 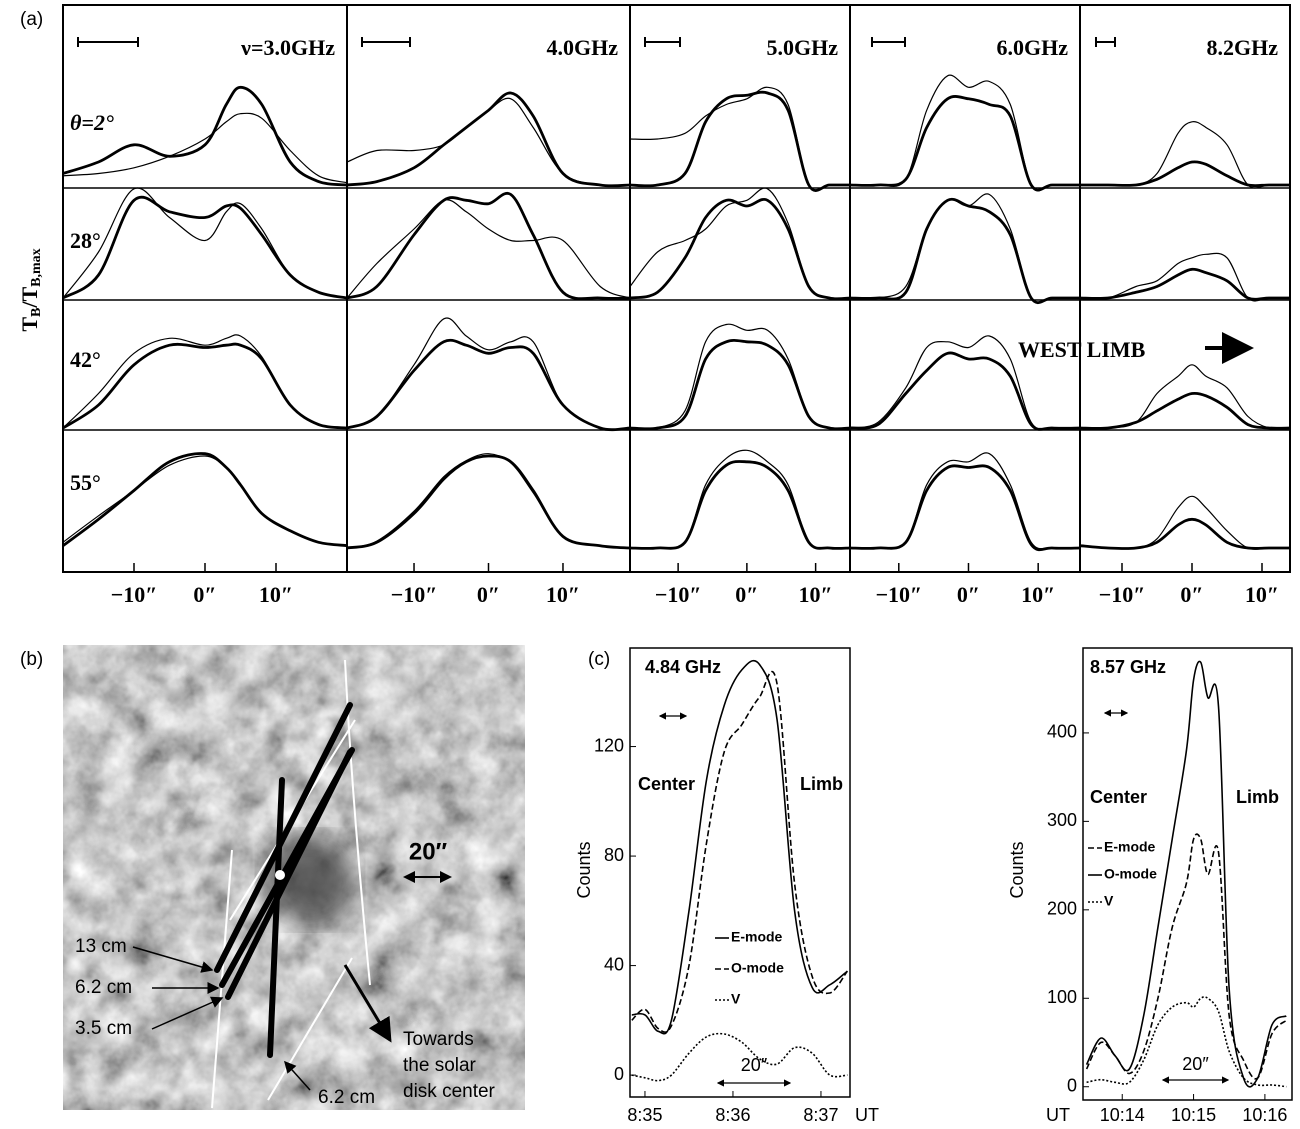 What do you see at coordinates (1062, 820) in the screenshot?
I see `y-tick-label: 300` at bounding box center [1062, 820].